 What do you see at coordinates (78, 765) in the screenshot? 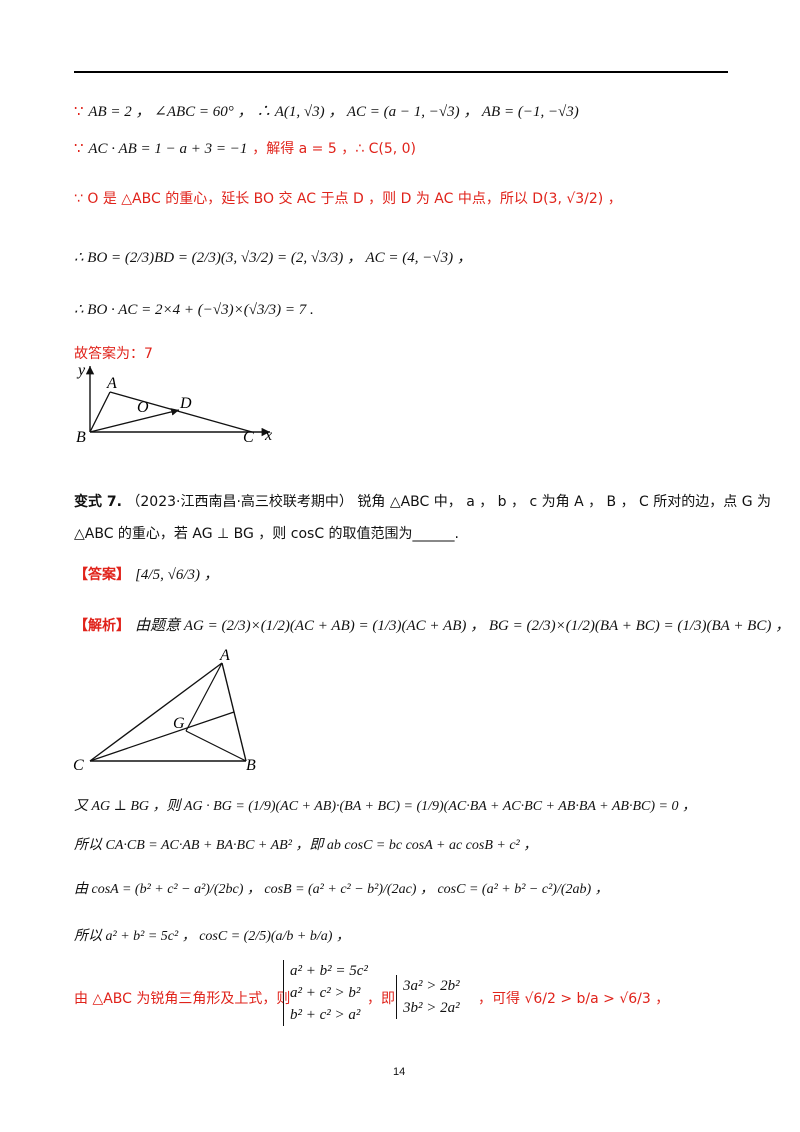
I see `label-c2: C` at bounding box center [78, 765].